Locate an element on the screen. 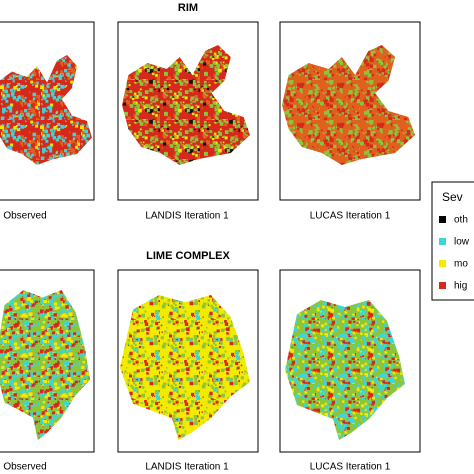  legend-label: low is located at coordinates (462, 242).